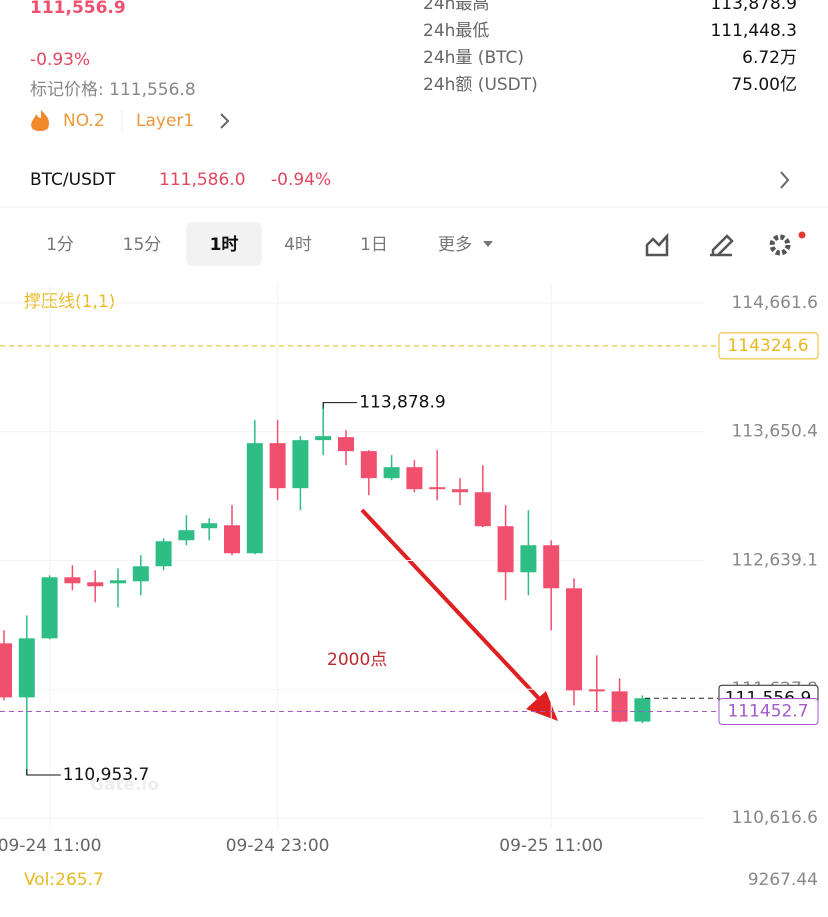  Describe the element at coordinates (657, 244) in the screenshot. I see `indicator-icon` at that location.